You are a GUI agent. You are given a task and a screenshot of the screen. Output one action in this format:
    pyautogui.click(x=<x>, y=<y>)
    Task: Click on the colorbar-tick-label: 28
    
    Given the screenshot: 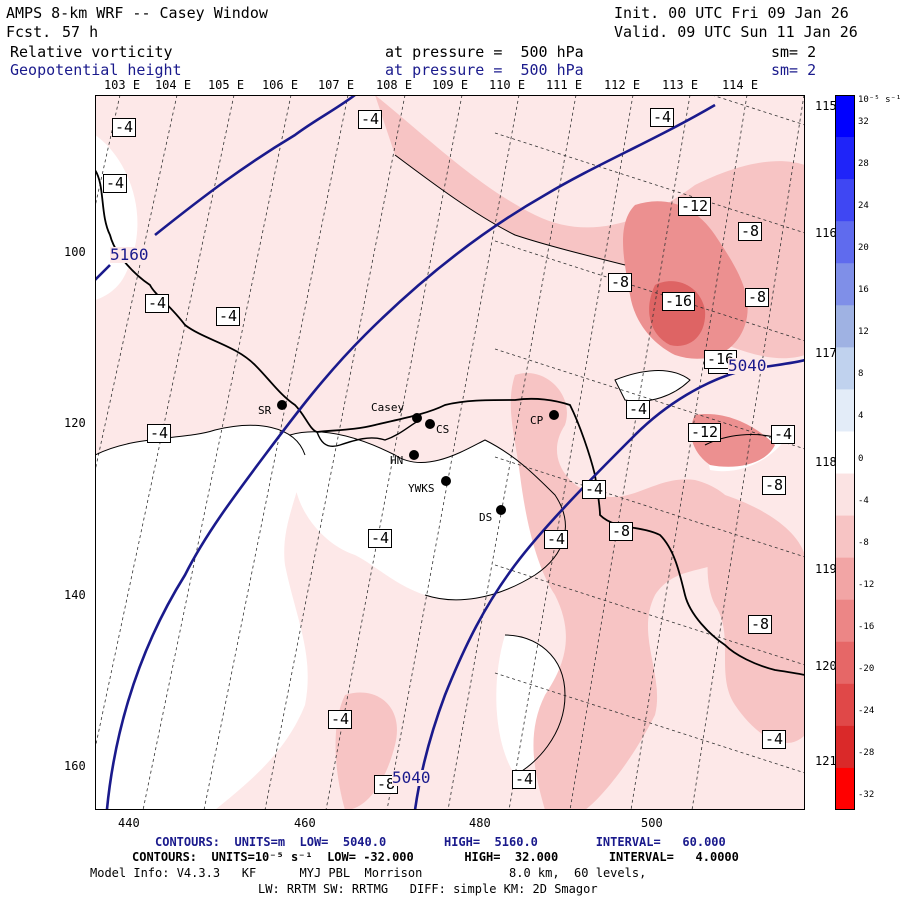 What is the action you would take?
    pyautogui.click(x=863, y=164)
    